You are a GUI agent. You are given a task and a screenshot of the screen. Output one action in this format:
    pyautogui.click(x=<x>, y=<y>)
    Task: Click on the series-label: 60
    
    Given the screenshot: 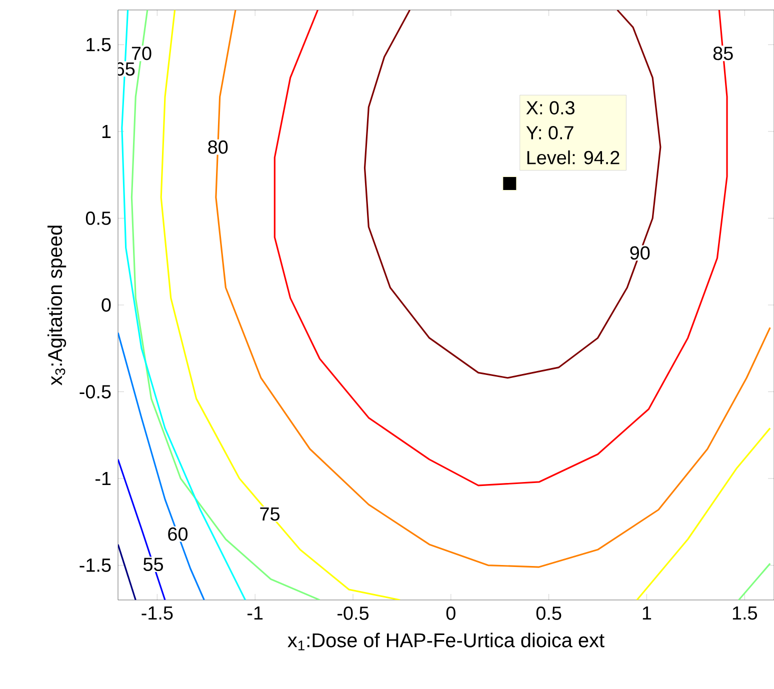 What is the action you would take?
    pyautogui.click(x=178, y=534)
    